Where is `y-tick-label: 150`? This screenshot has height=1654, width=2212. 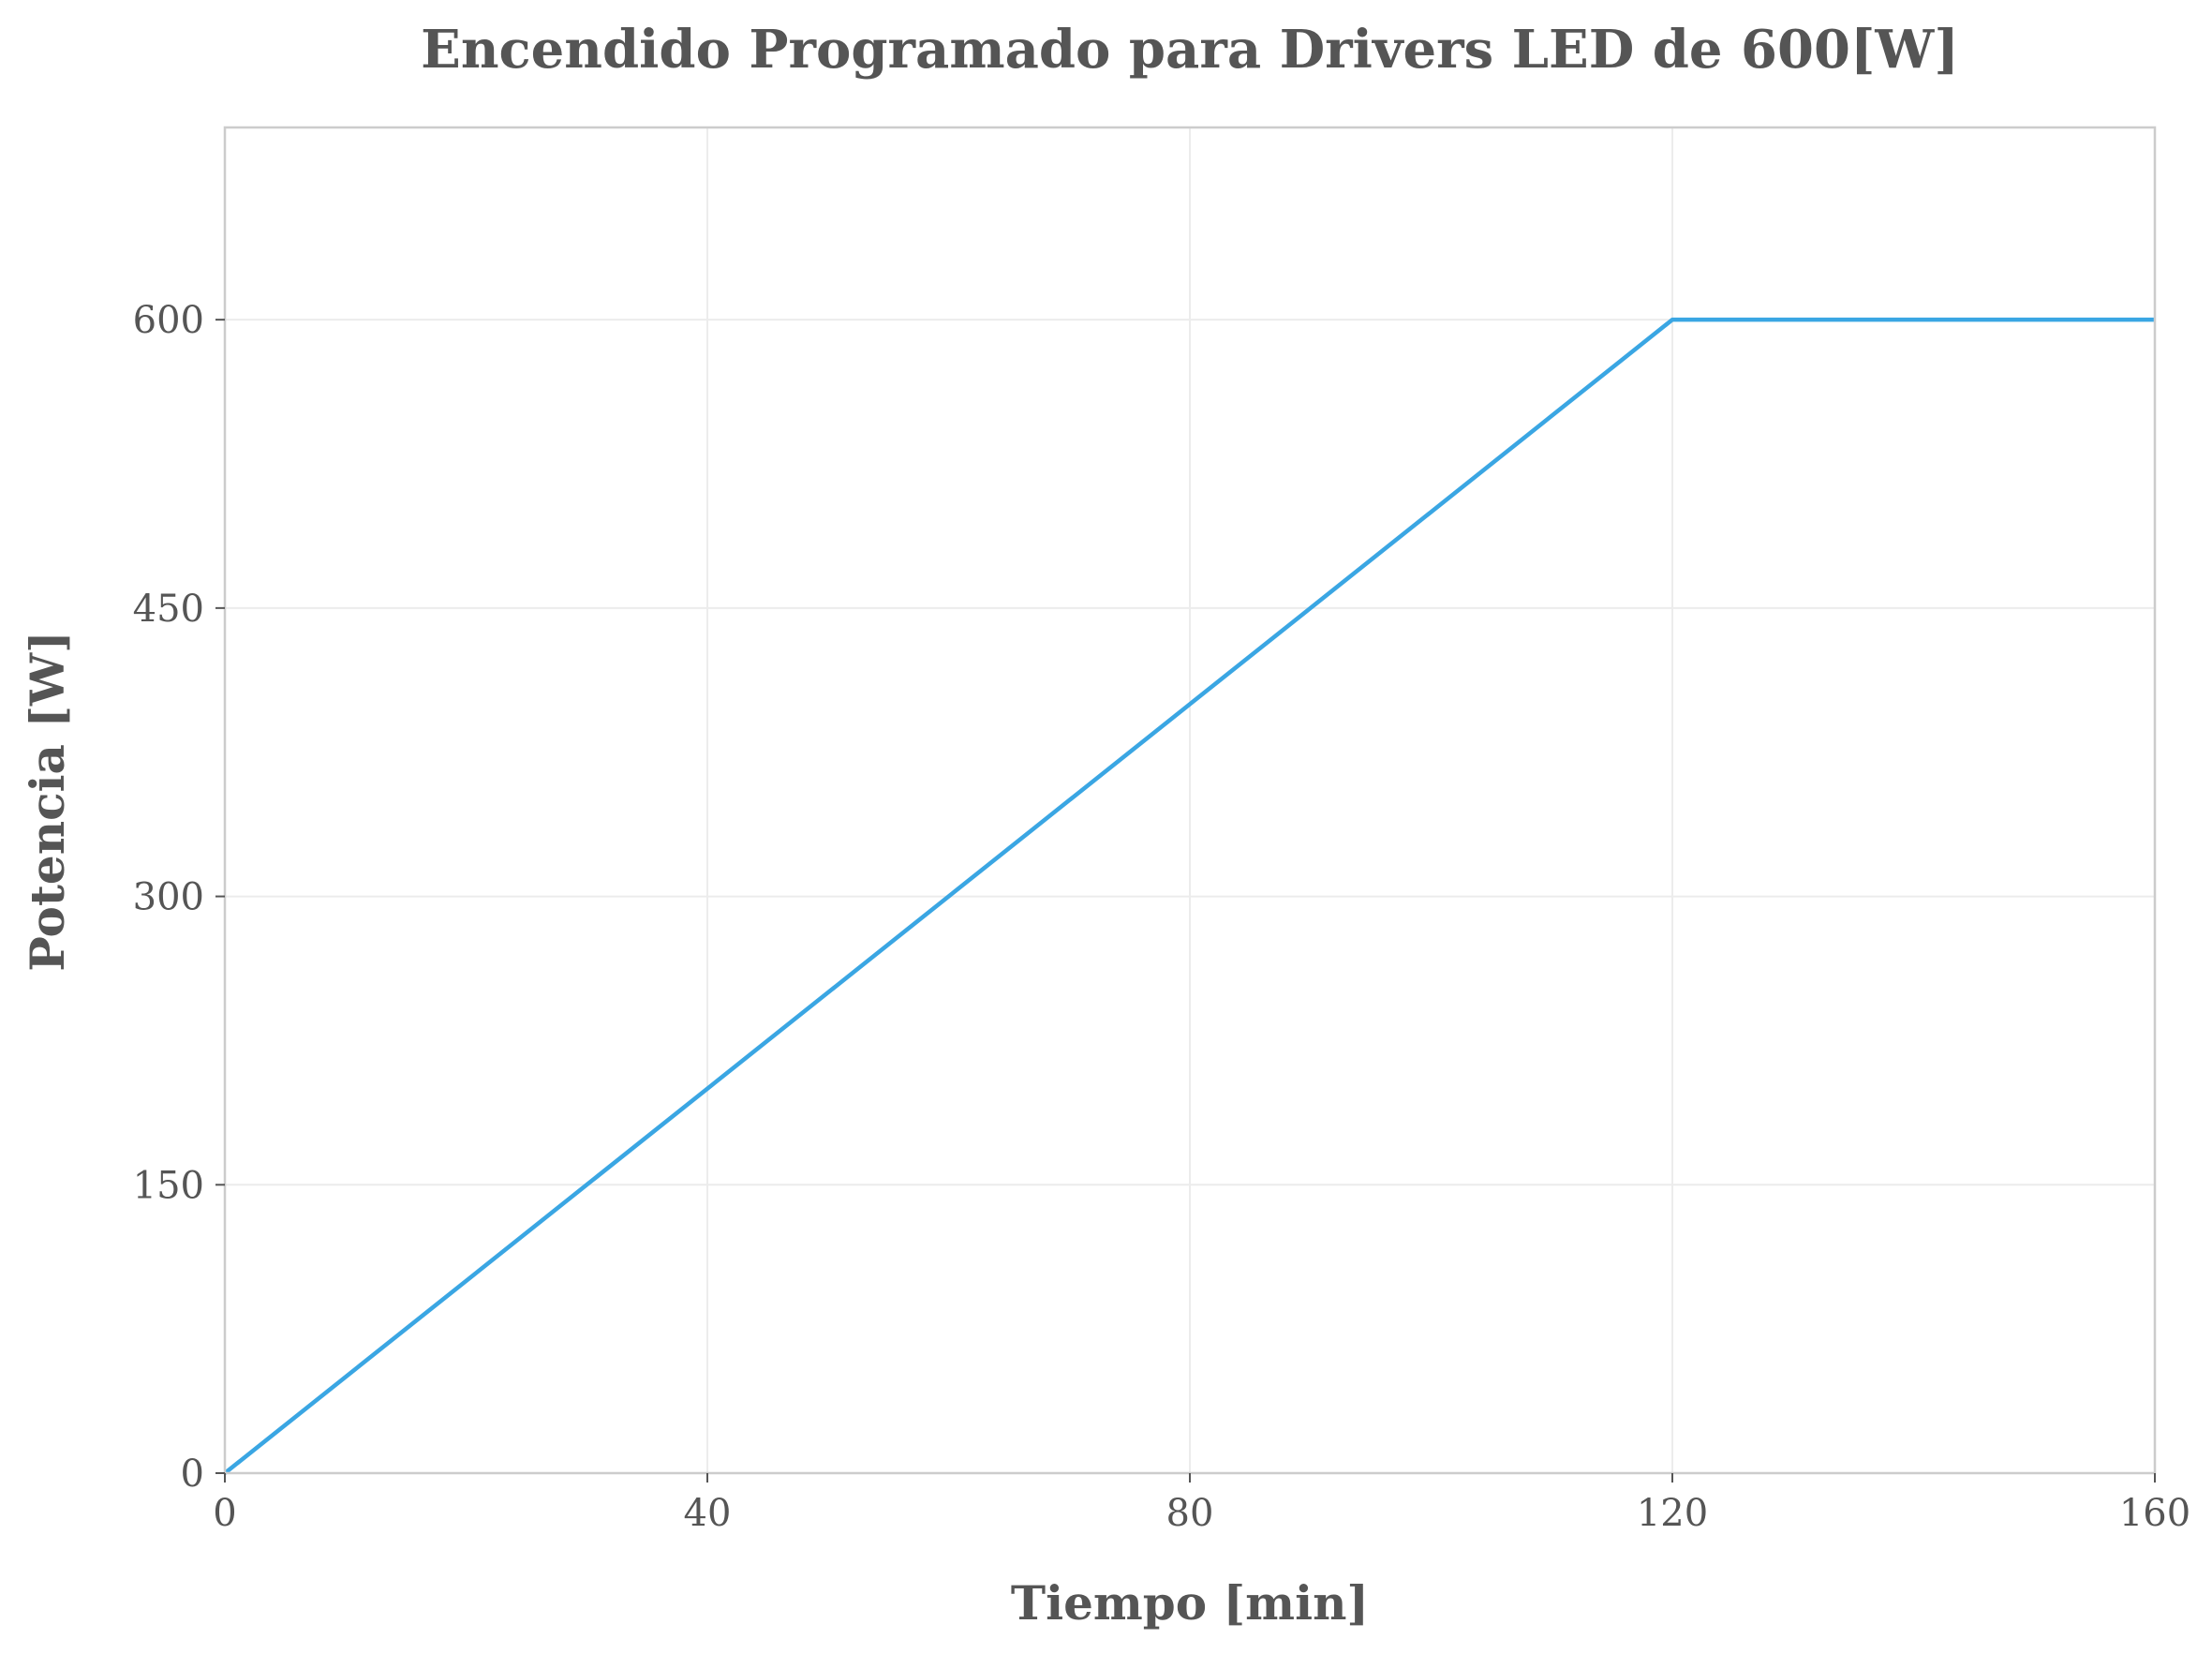 y-tick-label: 150 is located at coordinates (168, 1185).